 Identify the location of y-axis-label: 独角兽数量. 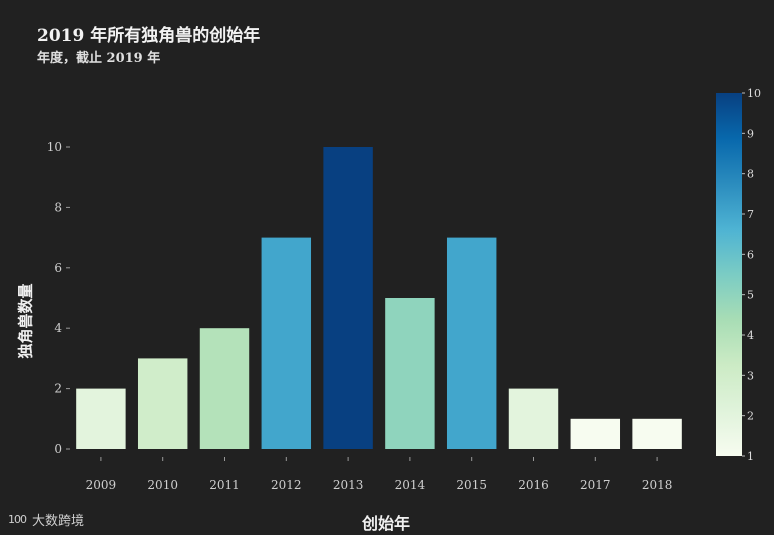
(25, 321).